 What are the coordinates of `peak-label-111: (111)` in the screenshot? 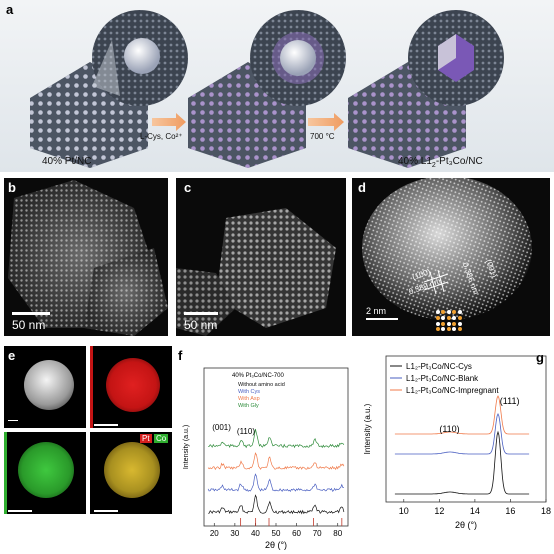 It's located at (510, 401).